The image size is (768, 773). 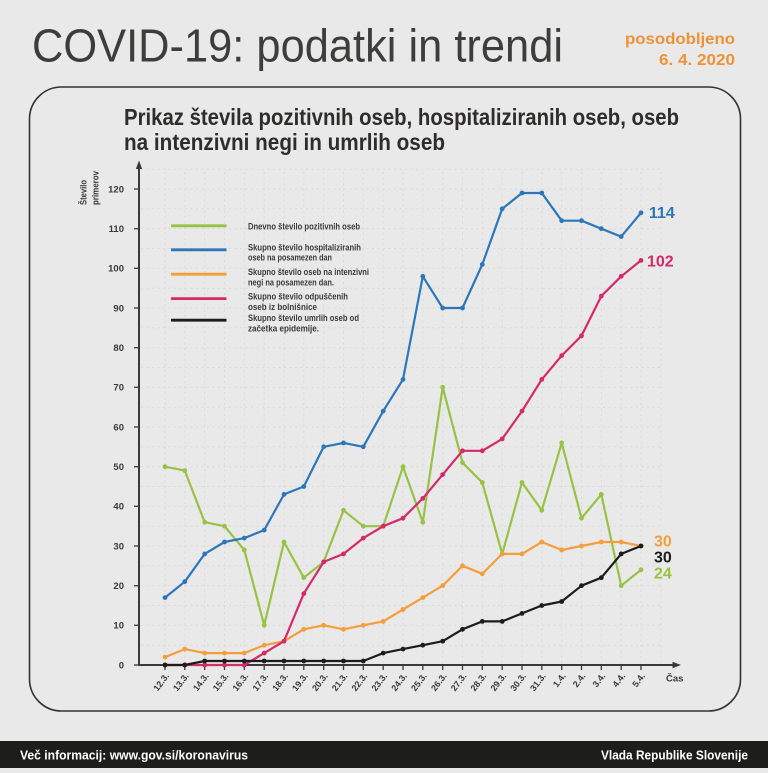 I want to click on svg-text: 110, so click(x=116, y=229).